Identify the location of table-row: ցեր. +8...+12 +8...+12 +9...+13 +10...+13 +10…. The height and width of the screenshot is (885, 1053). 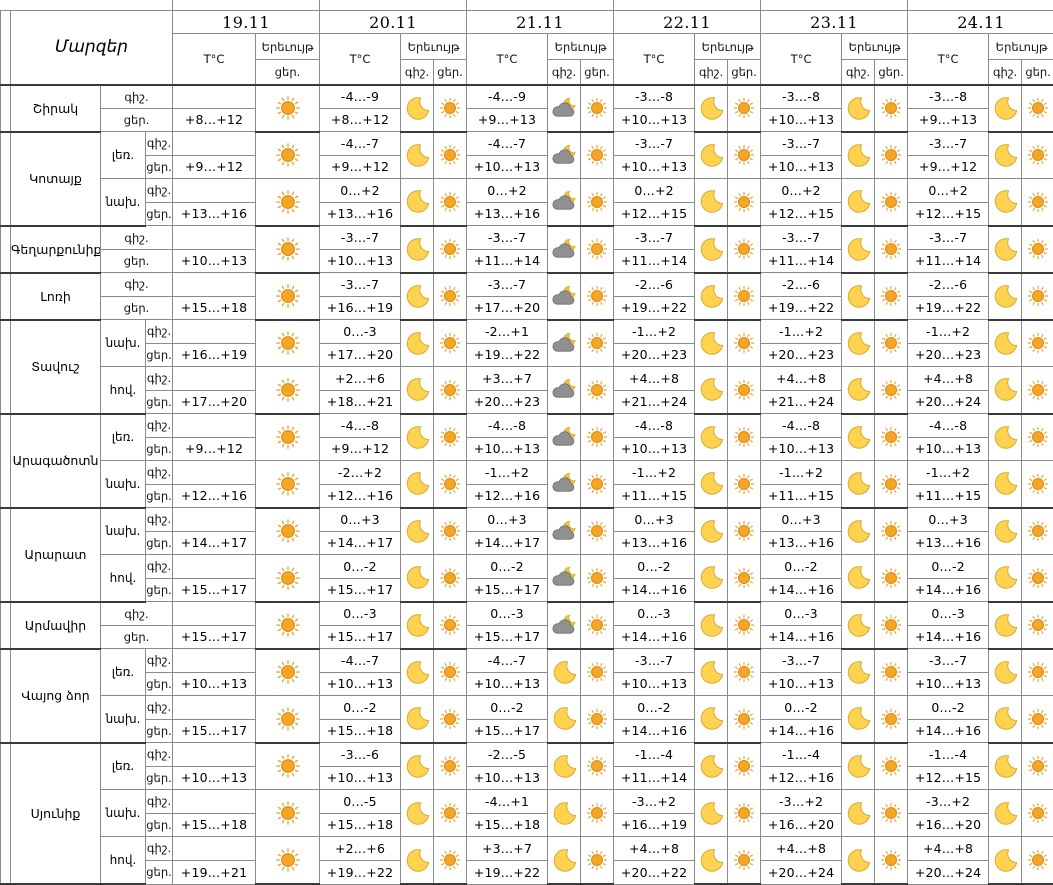
(527, 119).